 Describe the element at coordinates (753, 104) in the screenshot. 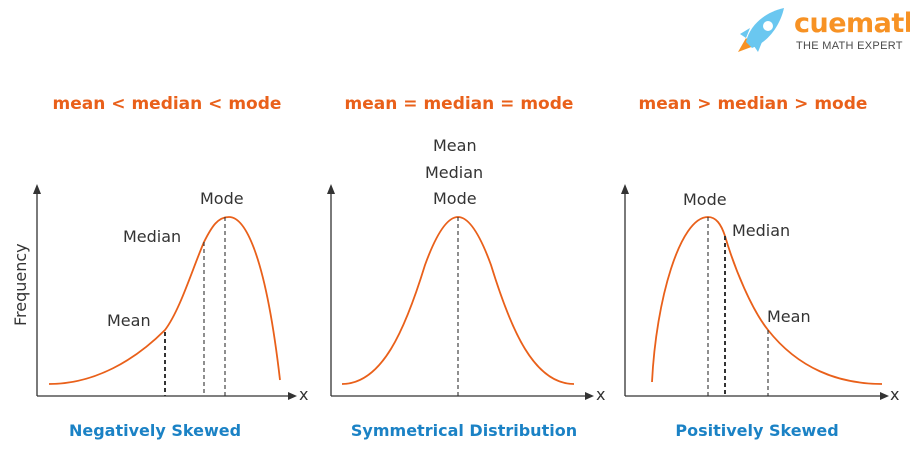

I see `condition-positive: mean > median > mode` at that location.